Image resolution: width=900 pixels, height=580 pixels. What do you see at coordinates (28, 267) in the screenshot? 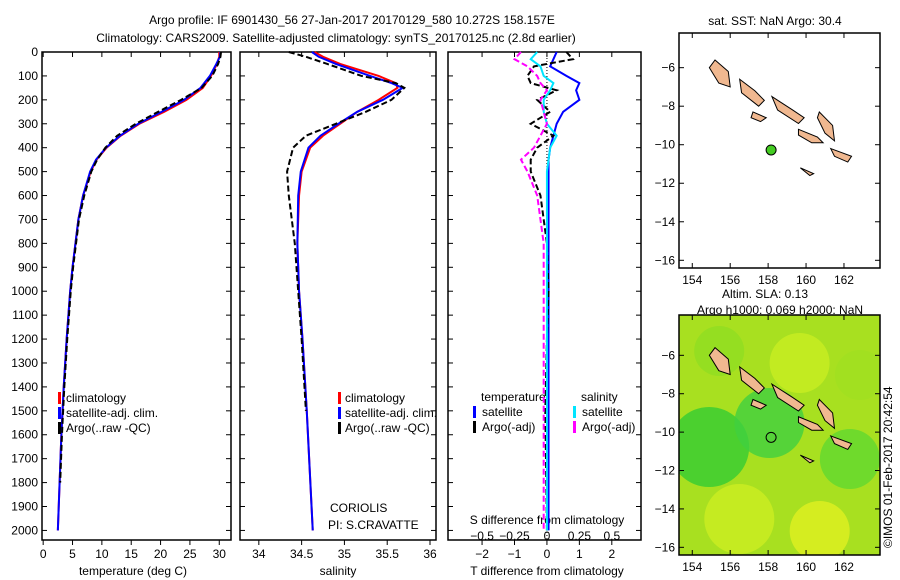
I see `y-tick-label: 900` at bounding box center [28, 267].